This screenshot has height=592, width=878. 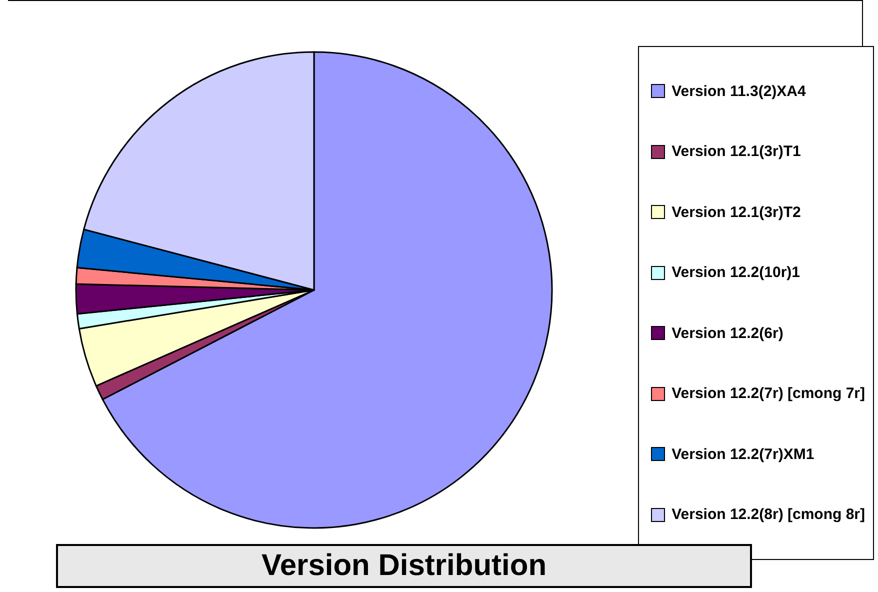 I want to click on legend-label: Version 12.1(3r)T1, so click(x=736, y=151).